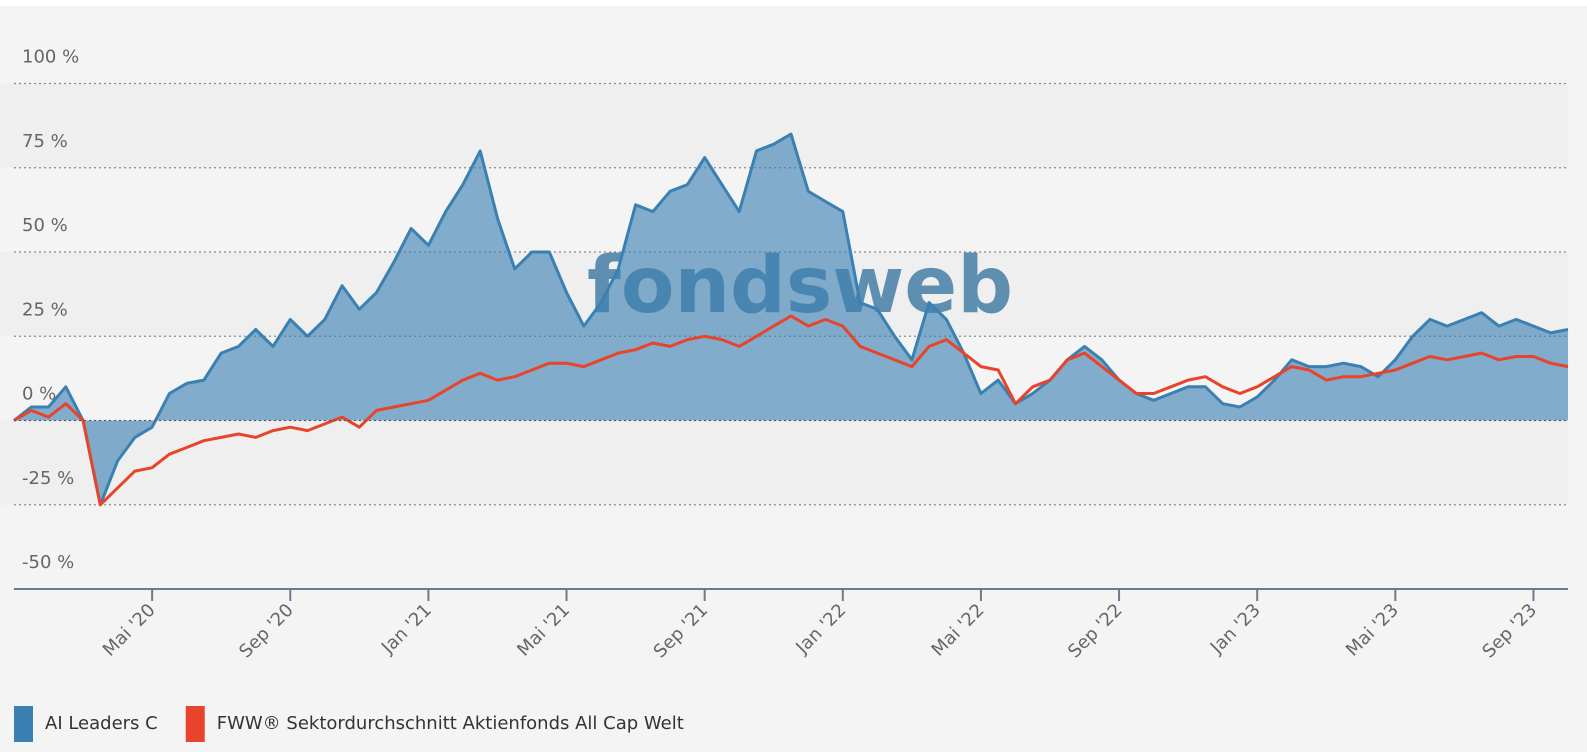  I want to click on y-tick-label: 25 %, so click(45, 309).